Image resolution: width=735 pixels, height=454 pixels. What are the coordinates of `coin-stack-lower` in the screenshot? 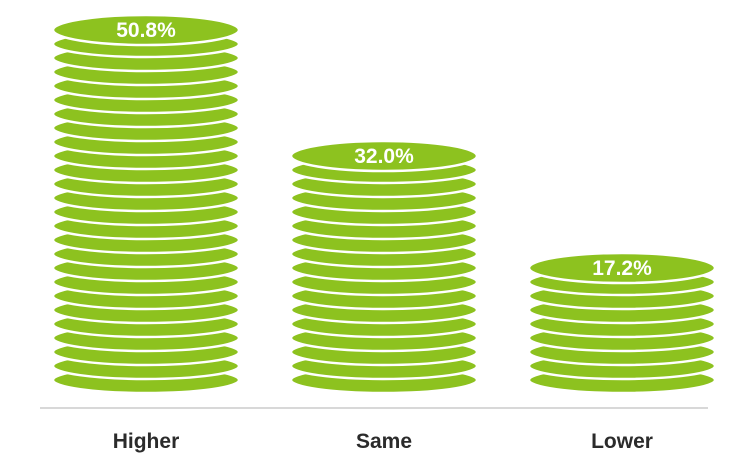 It's located at (622, 323).